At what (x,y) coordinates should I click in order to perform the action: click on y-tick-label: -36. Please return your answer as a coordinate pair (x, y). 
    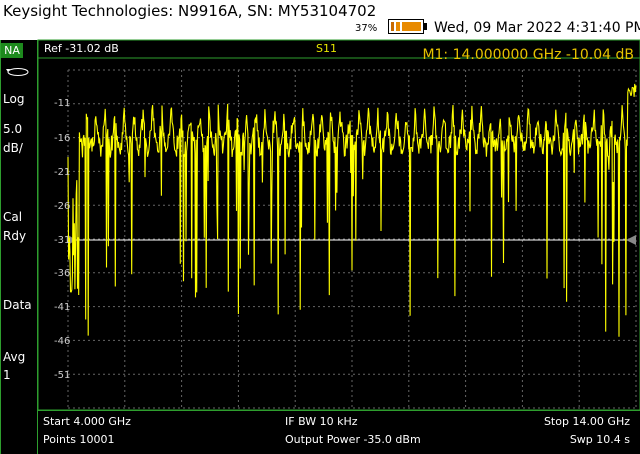
    Looking at the image, I should click on (62, 273).